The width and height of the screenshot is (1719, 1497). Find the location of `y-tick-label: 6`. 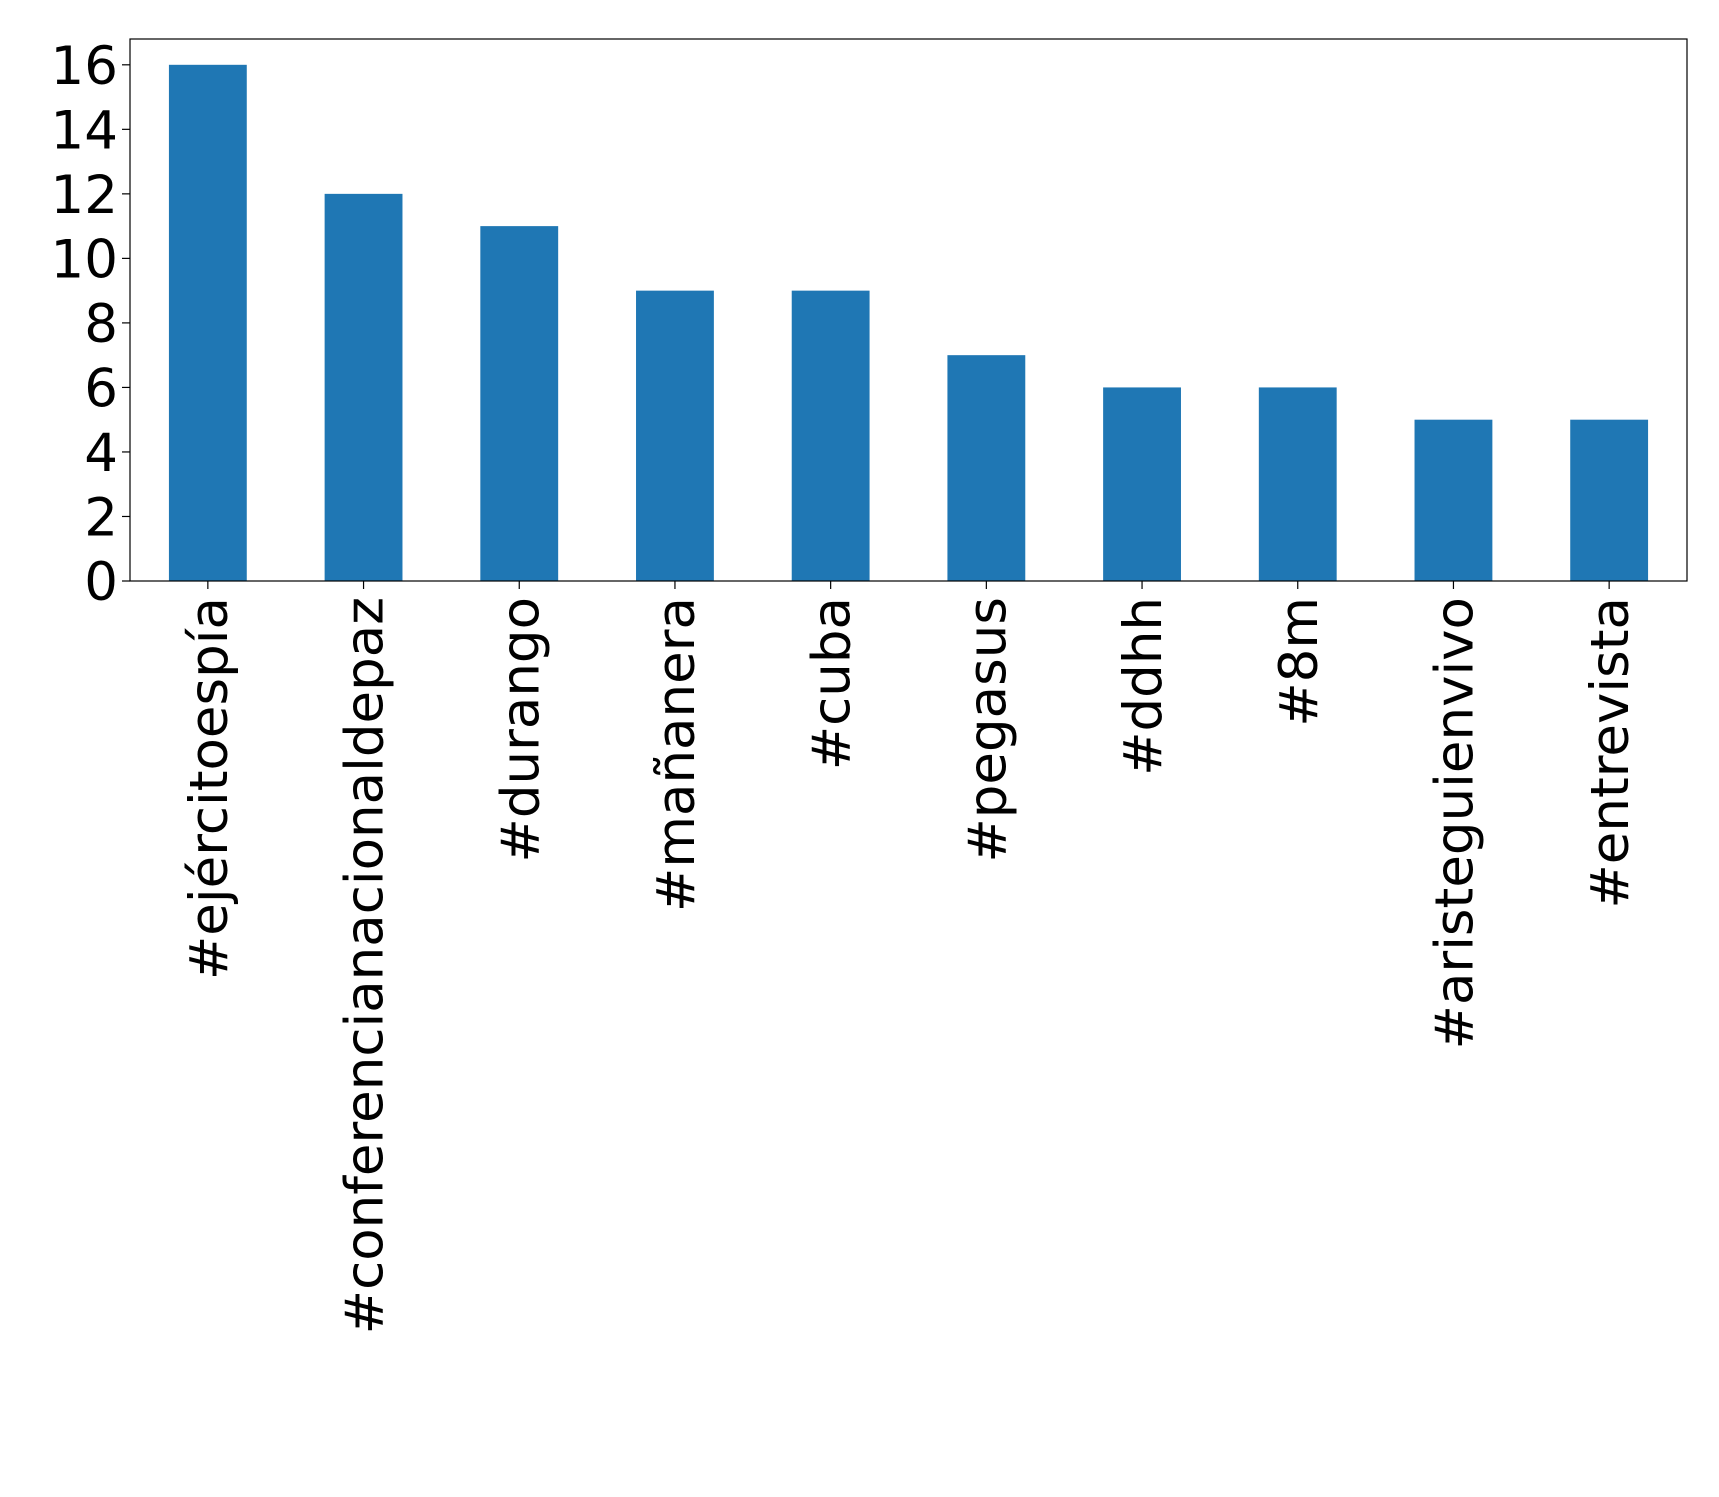

y-tick-label: 6 is located at coordinates (101, 388).